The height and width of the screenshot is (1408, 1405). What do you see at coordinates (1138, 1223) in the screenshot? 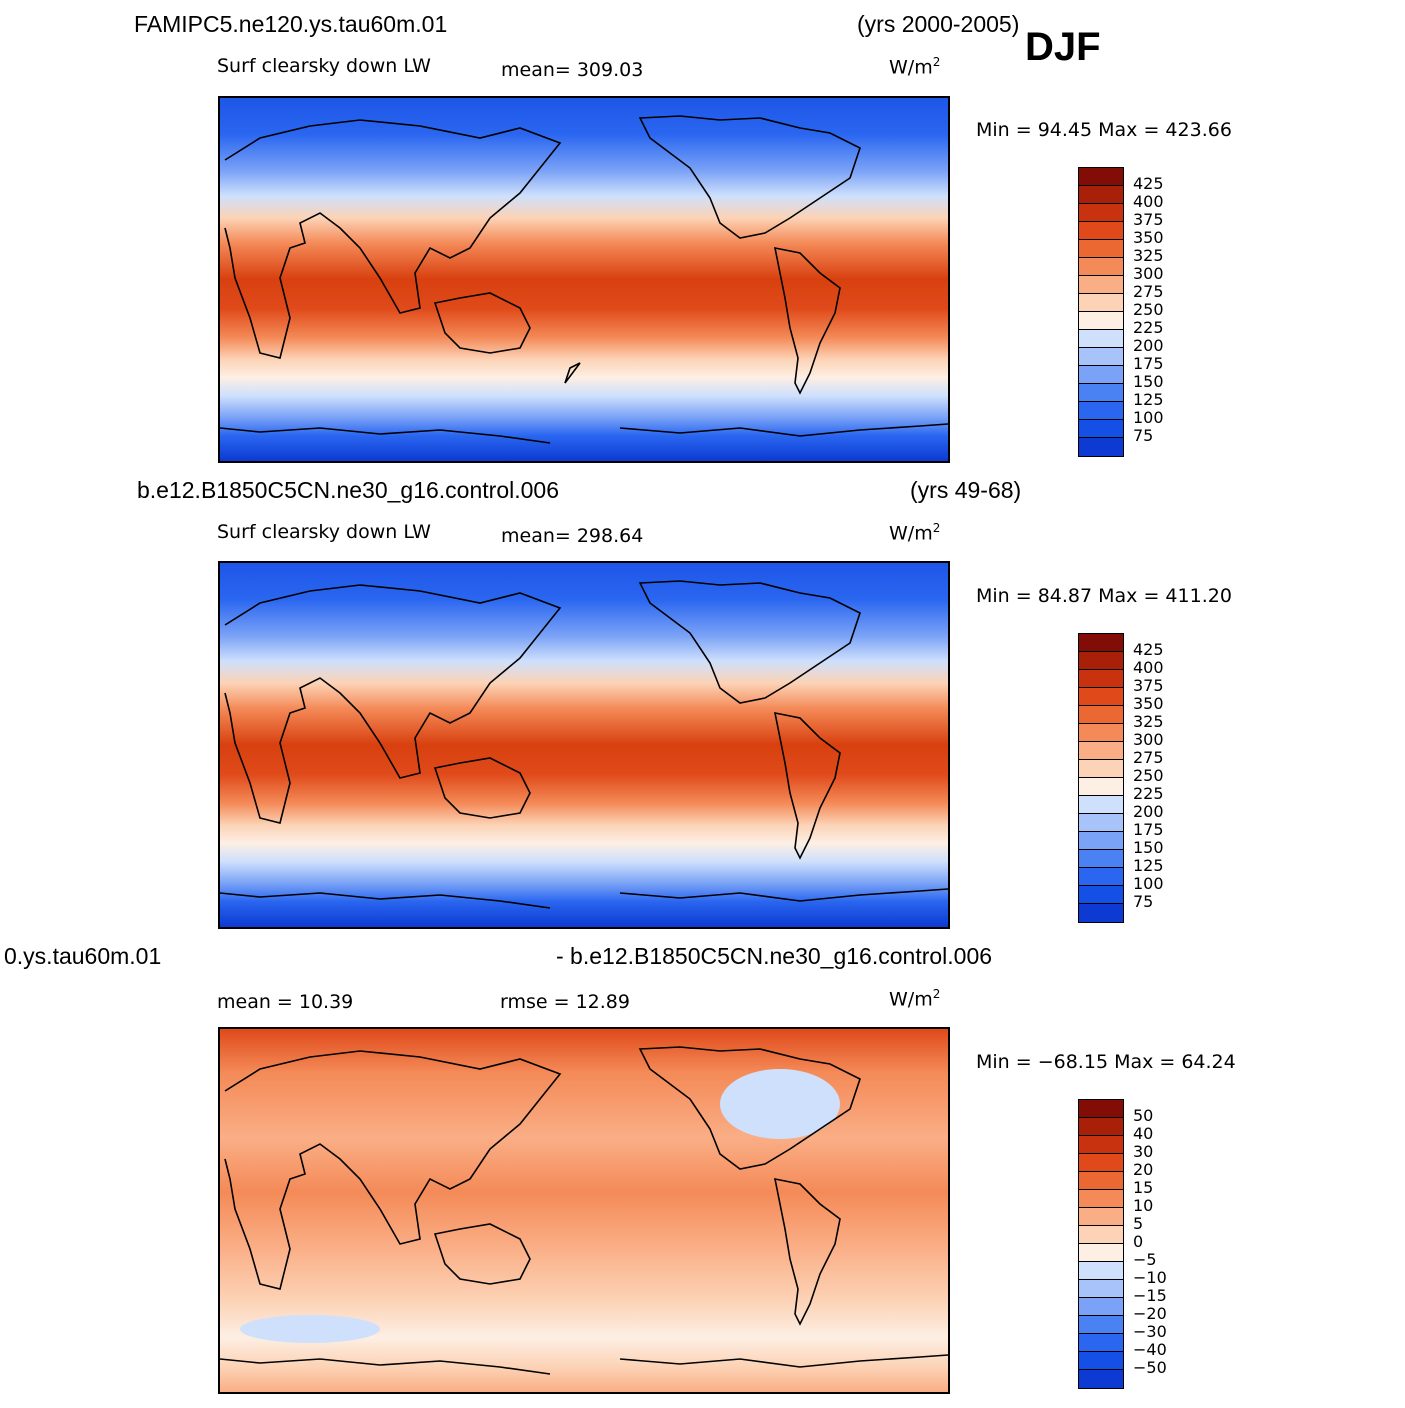
I see `colorbar-label: 5` at bounding box center [1138, 1223].